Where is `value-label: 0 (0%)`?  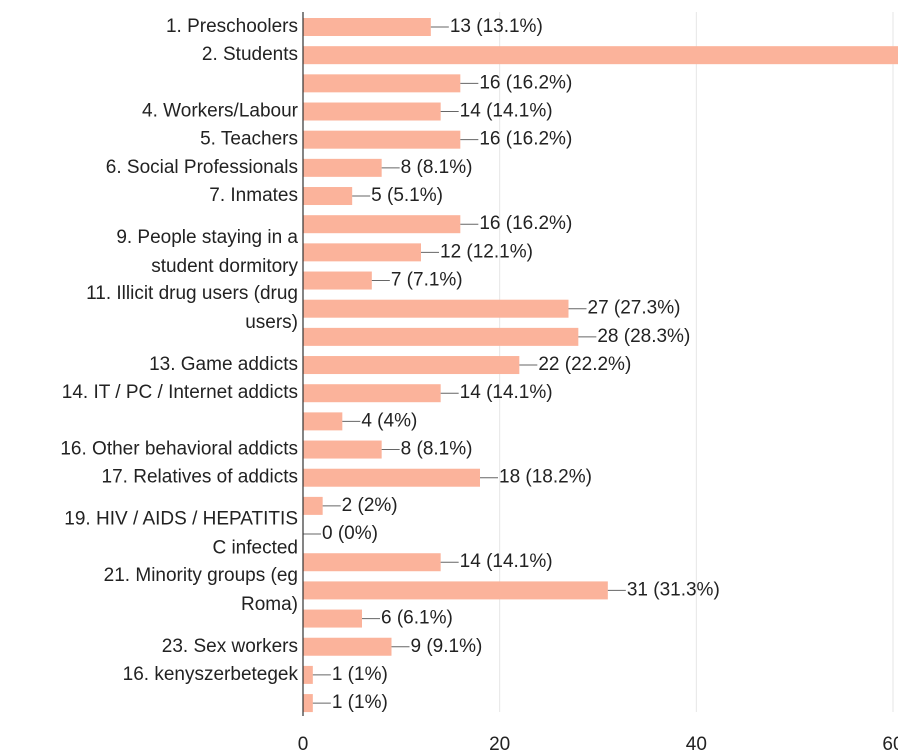
value-label: 0 (0%) is located at coordinates (350, 533).